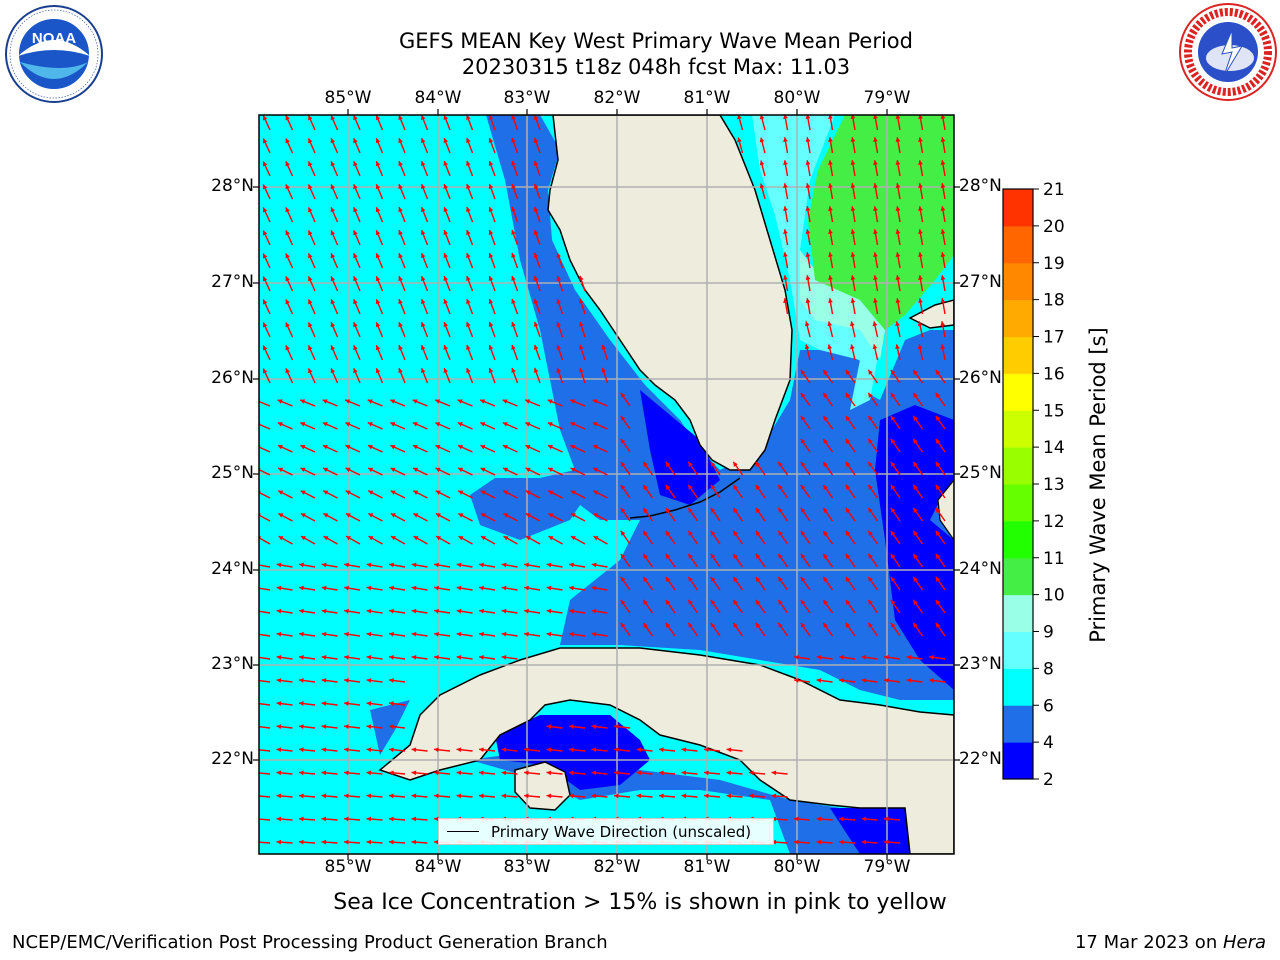 This screenshot has height=960, width=1280. Describe the element at coordinates (1148, 942) in the screenshot. I see `footer-date-text: 17 Mar 2023 on` at that location.